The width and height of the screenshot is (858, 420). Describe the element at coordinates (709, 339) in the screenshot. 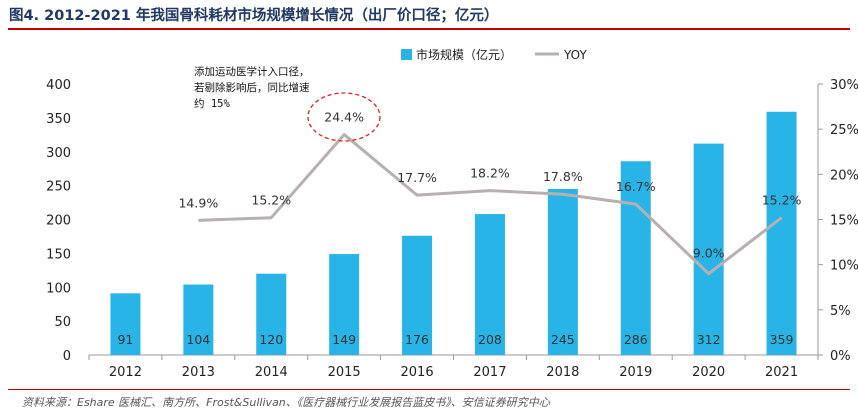

I see `bar-value-label: 312` at that location.